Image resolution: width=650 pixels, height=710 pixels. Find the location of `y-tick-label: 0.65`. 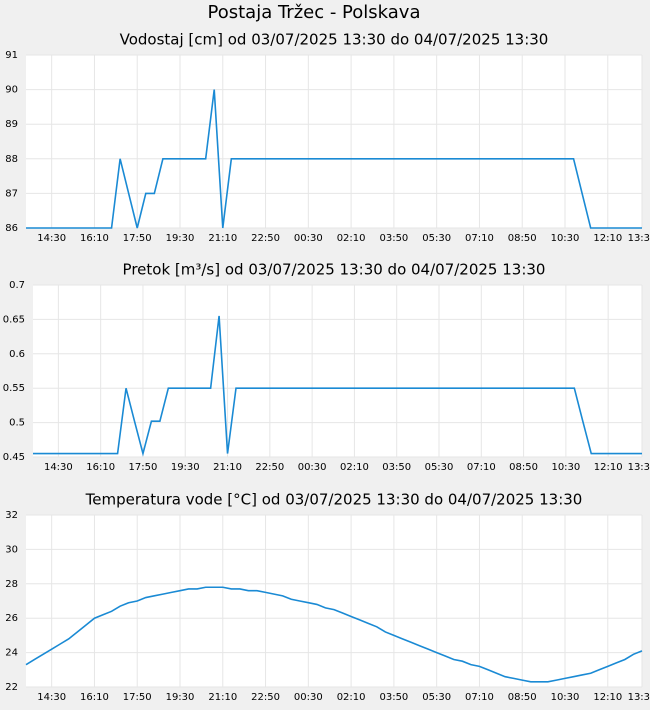

y-tick-label: 0.65 is located at coordinates (14, 319).